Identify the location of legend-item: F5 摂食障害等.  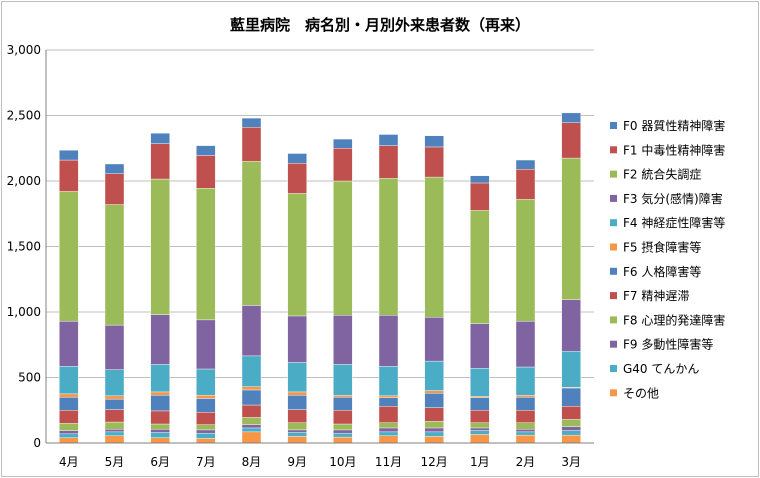
(655, 247).